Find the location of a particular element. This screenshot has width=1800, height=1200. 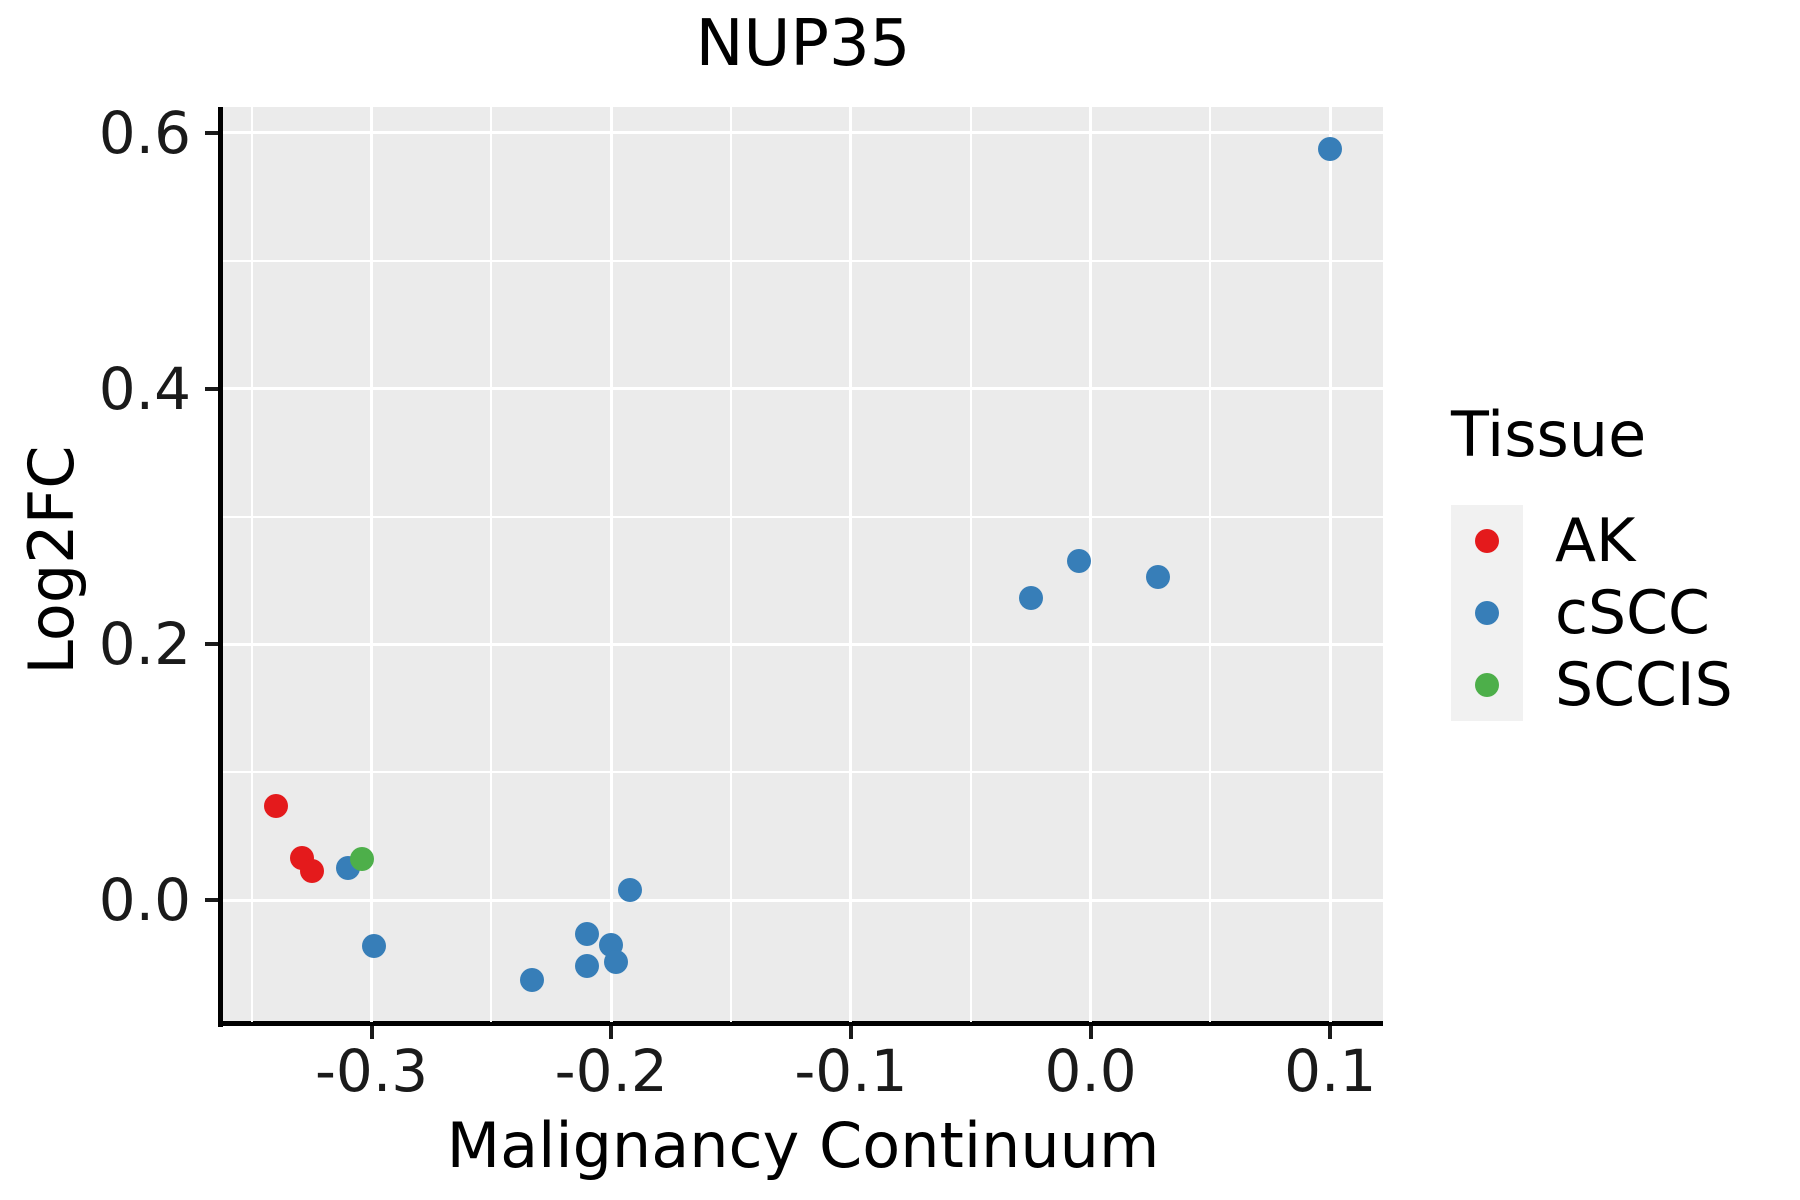

legend-item: SCCIS is located at coordinates (1592, 685).